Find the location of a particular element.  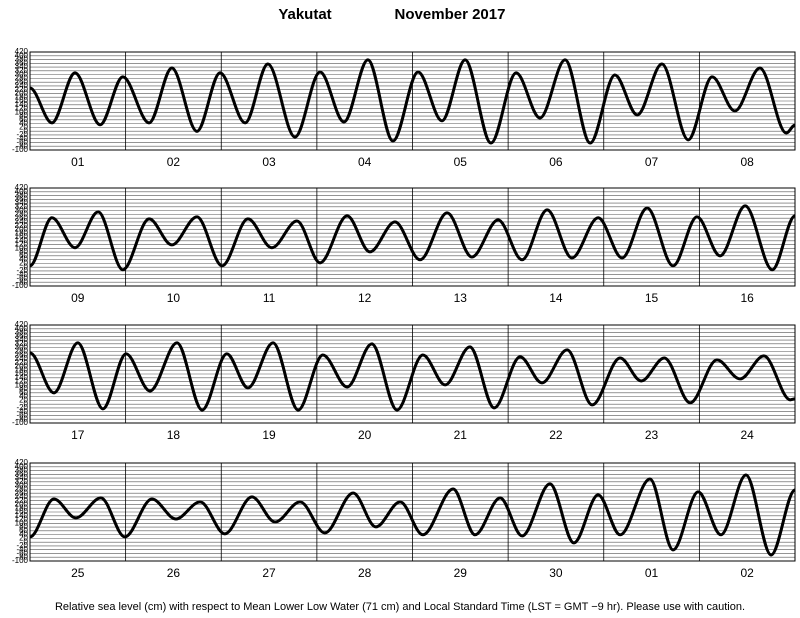

x-tick-label: 24 is located at coordinates (748, 435).